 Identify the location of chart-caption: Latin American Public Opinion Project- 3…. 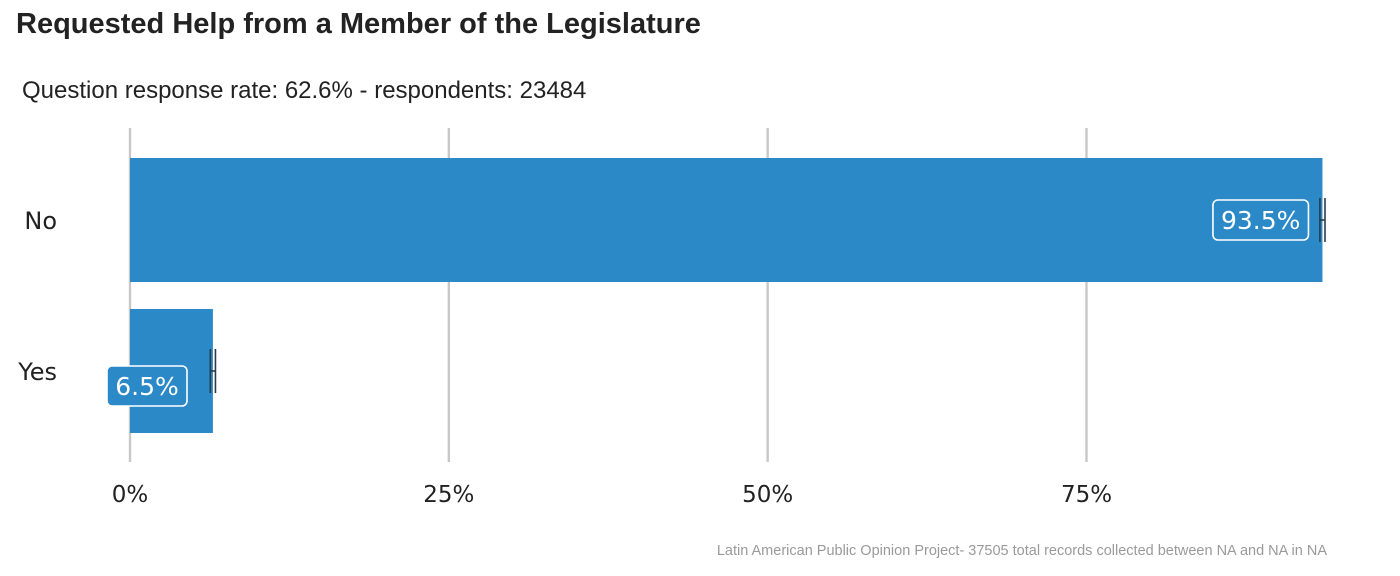
(1021, 551).